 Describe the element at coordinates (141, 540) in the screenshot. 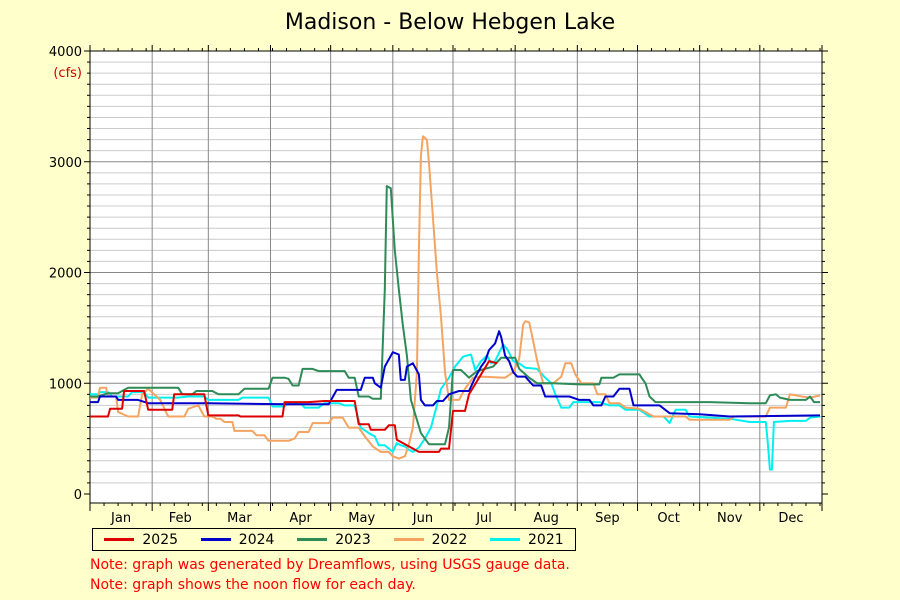

I see `legend-item-2025: 2025` at that location.